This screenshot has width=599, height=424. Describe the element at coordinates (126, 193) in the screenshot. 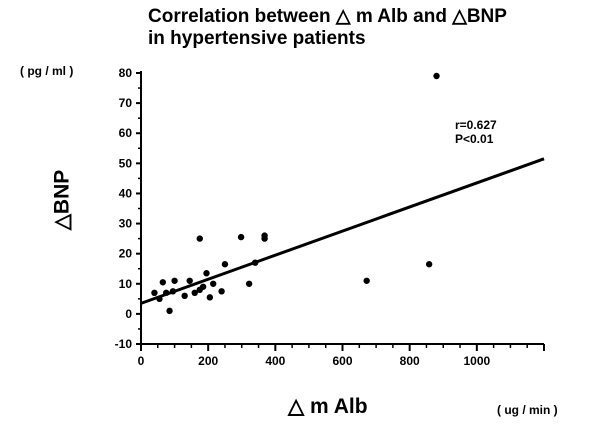

I see `y-tick-label: 40` at that location.